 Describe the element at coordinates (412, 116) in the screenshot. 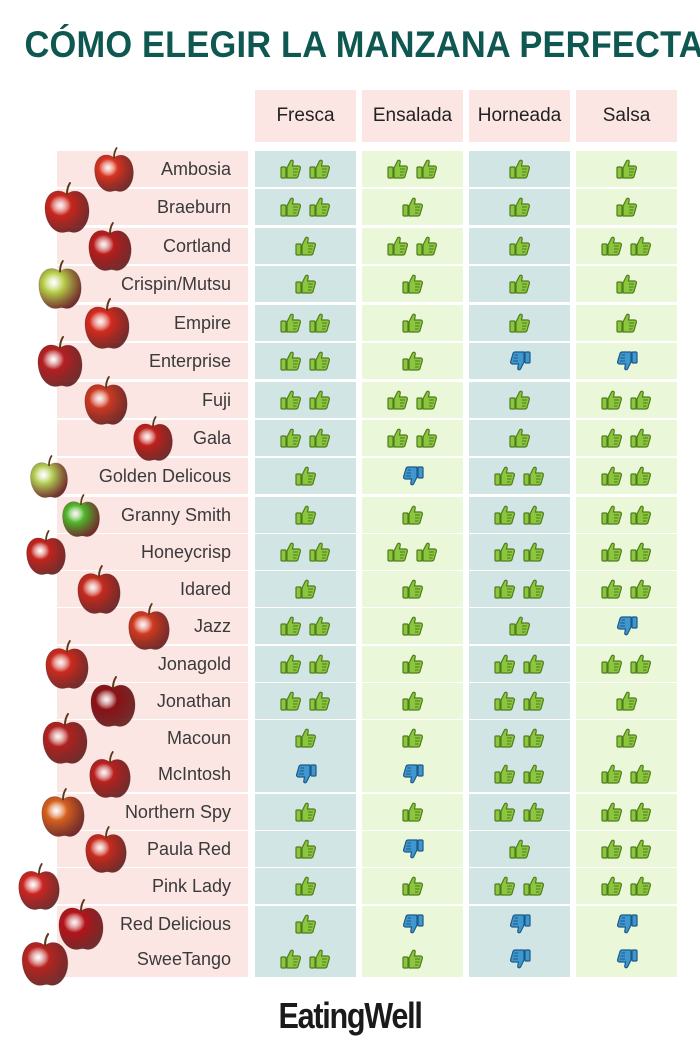

I see `column-header-ensalada: Ensalada` at that location.